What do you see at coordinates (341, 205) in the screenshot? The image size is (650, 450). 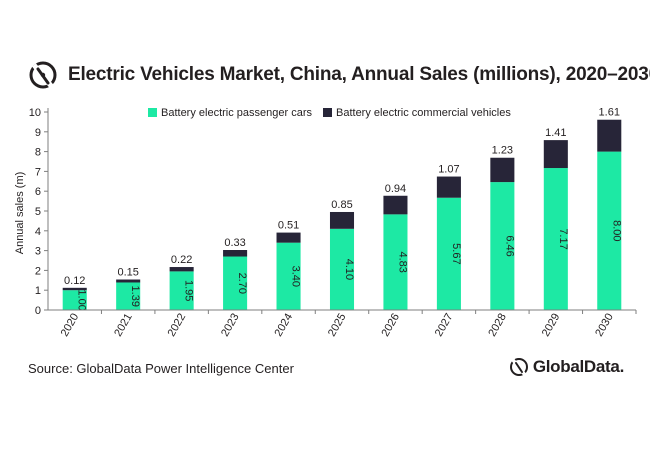 I see `data-label-commercial-2025: 0.85` at bounding box center [341, 205].